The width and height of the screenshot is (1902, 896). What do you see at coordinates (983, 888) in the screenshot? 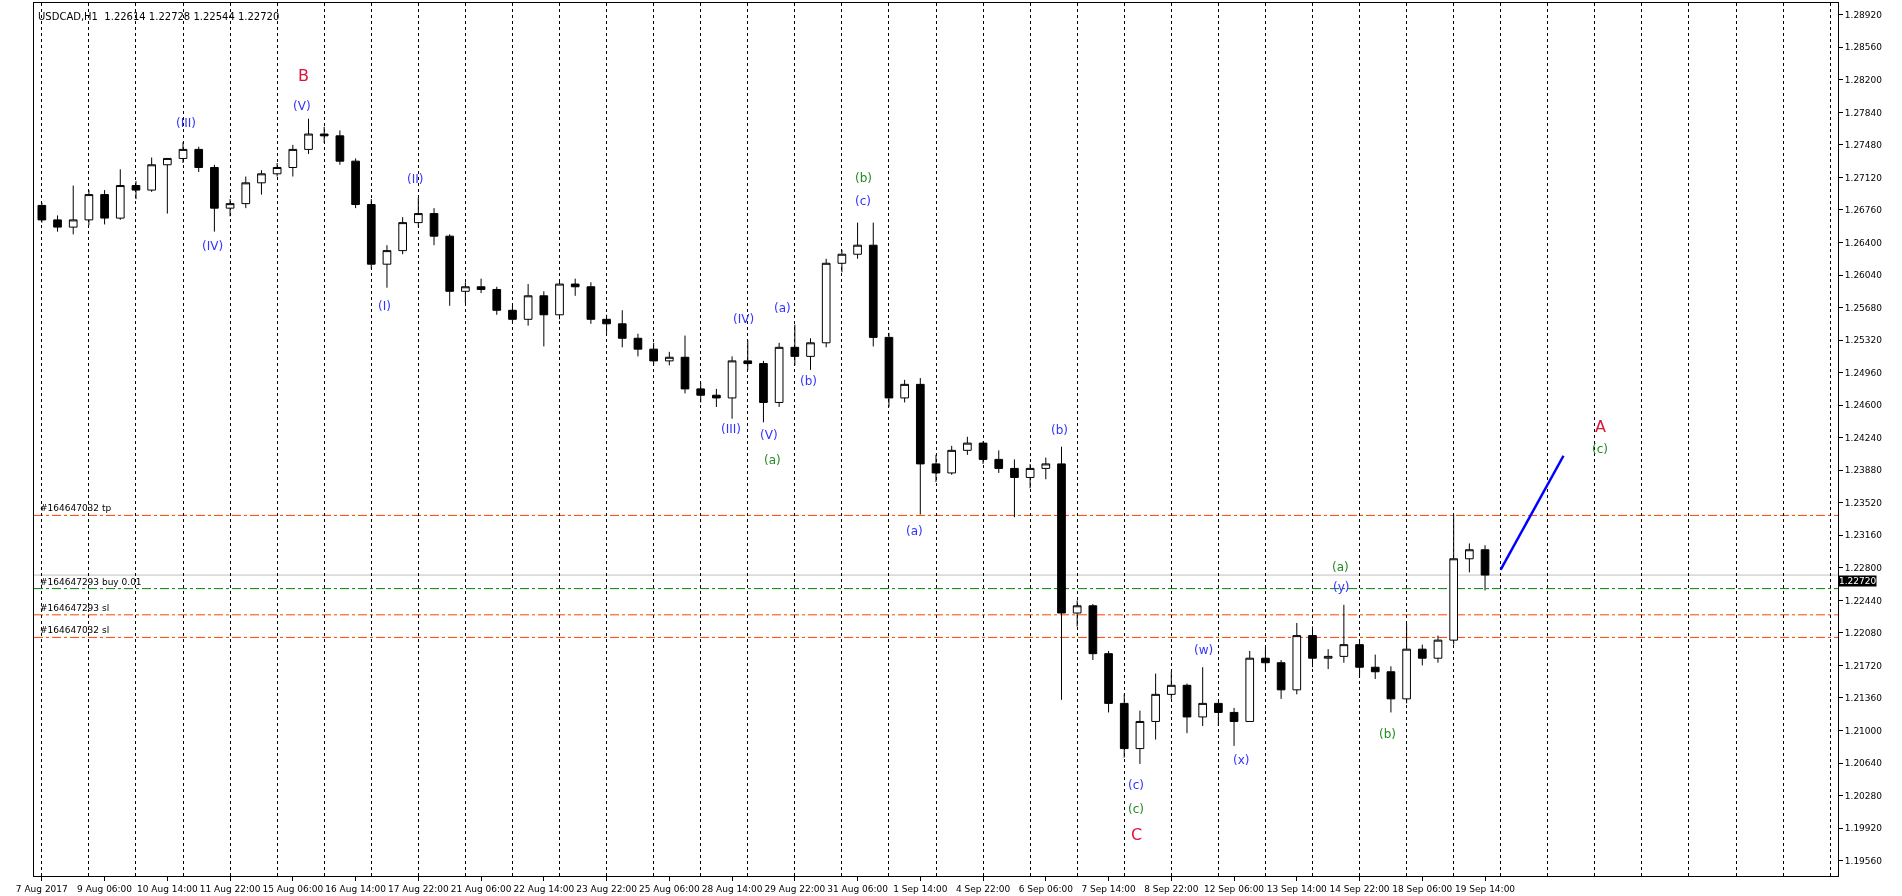
I see `x-tick-label: 4 Sep 22:00` at bounding box center [983, 888].